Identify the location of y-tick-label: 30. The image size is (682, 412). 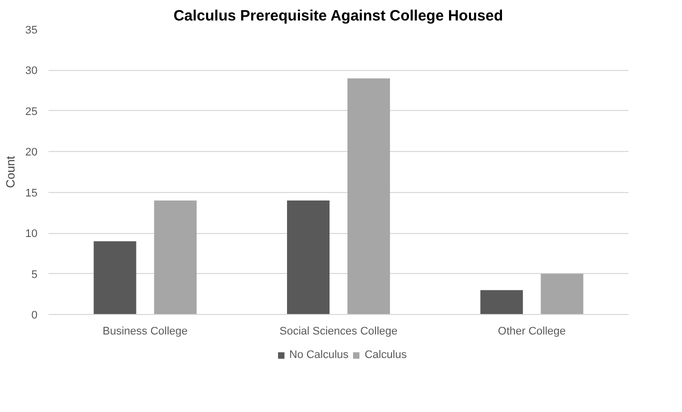
(31, 71).